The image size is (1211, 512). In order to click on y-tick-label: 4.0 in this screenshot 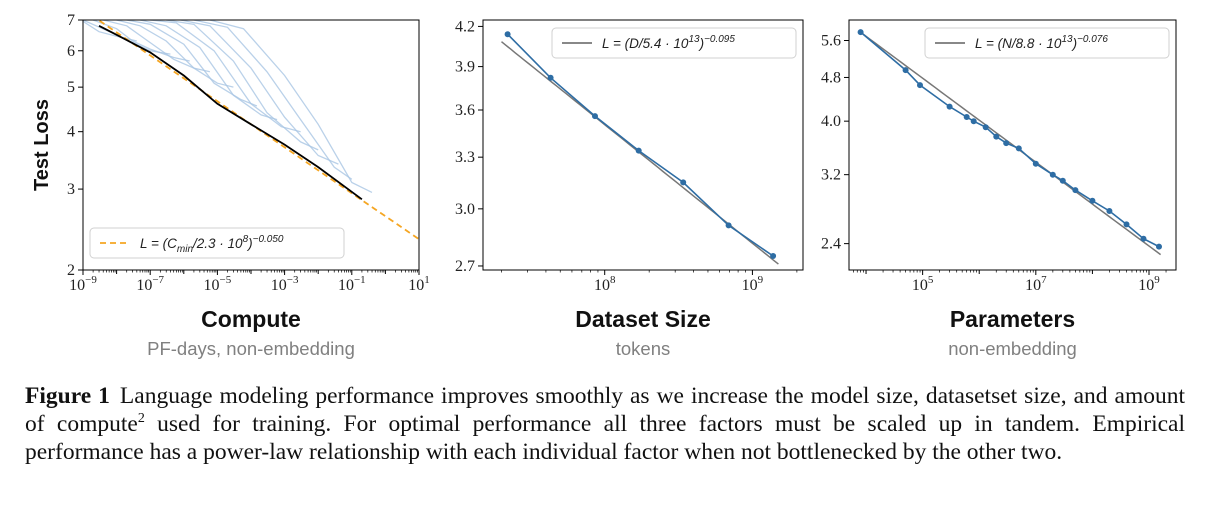, I will do `click(831, 121)`.